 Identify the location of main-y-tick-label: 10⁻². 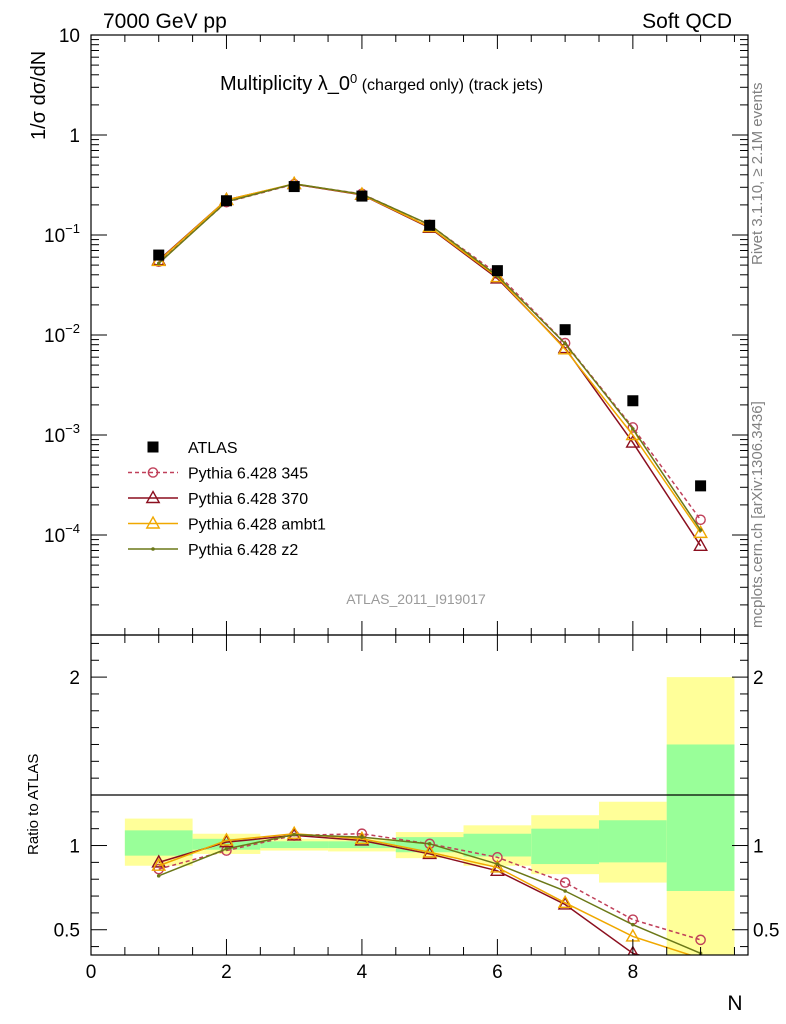
(62, 334).